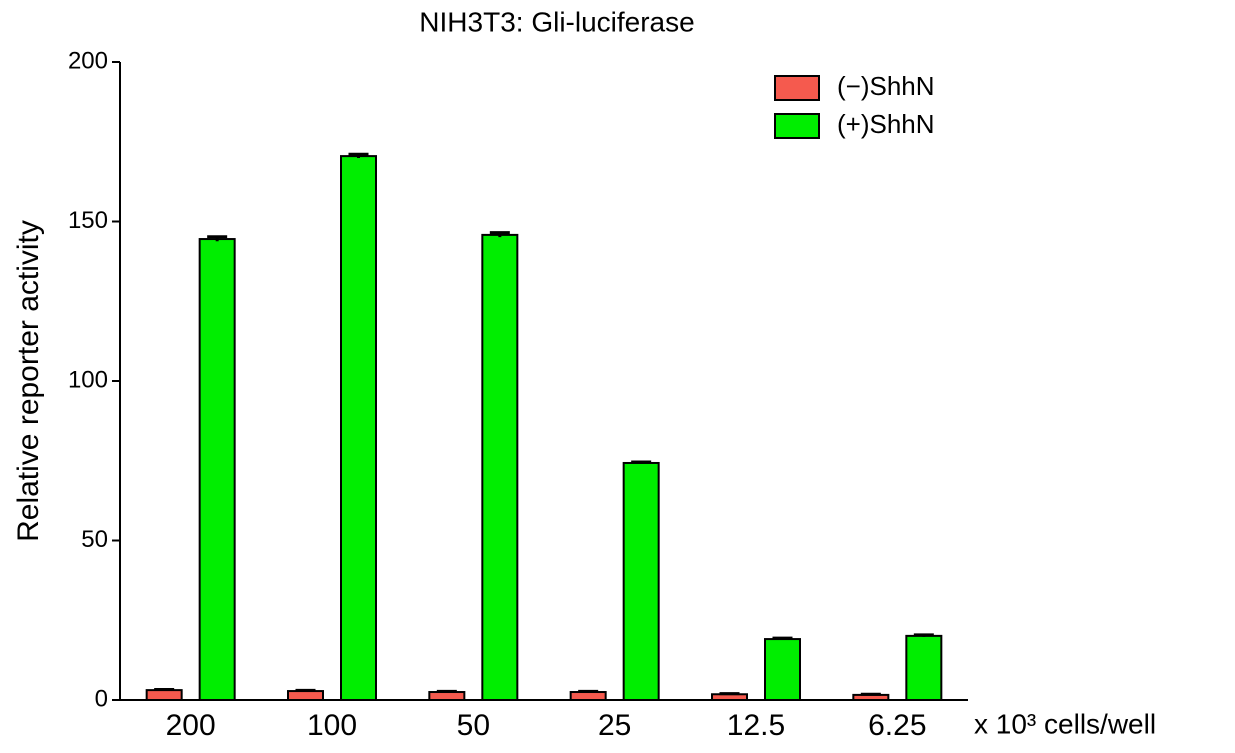 The image size is (1235, 753). What do you see at coordinates (88, 60) in the screenshot?
I see `y-tick-label: 200` at bounding box center [88, 60].